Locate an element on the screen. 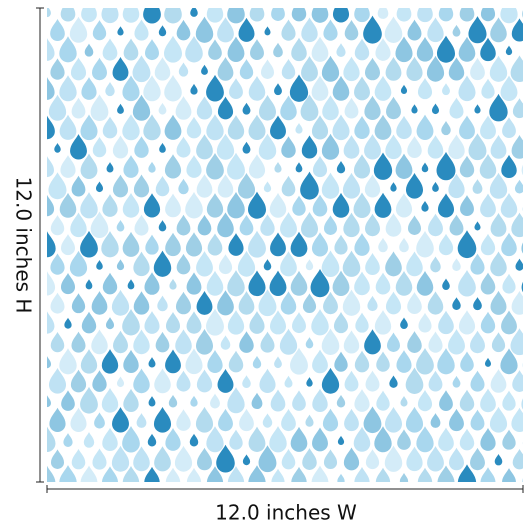 The width and height of the screenshot is (530, 530). height-label: 12.0 inches H is located at coordinates (24, 245).